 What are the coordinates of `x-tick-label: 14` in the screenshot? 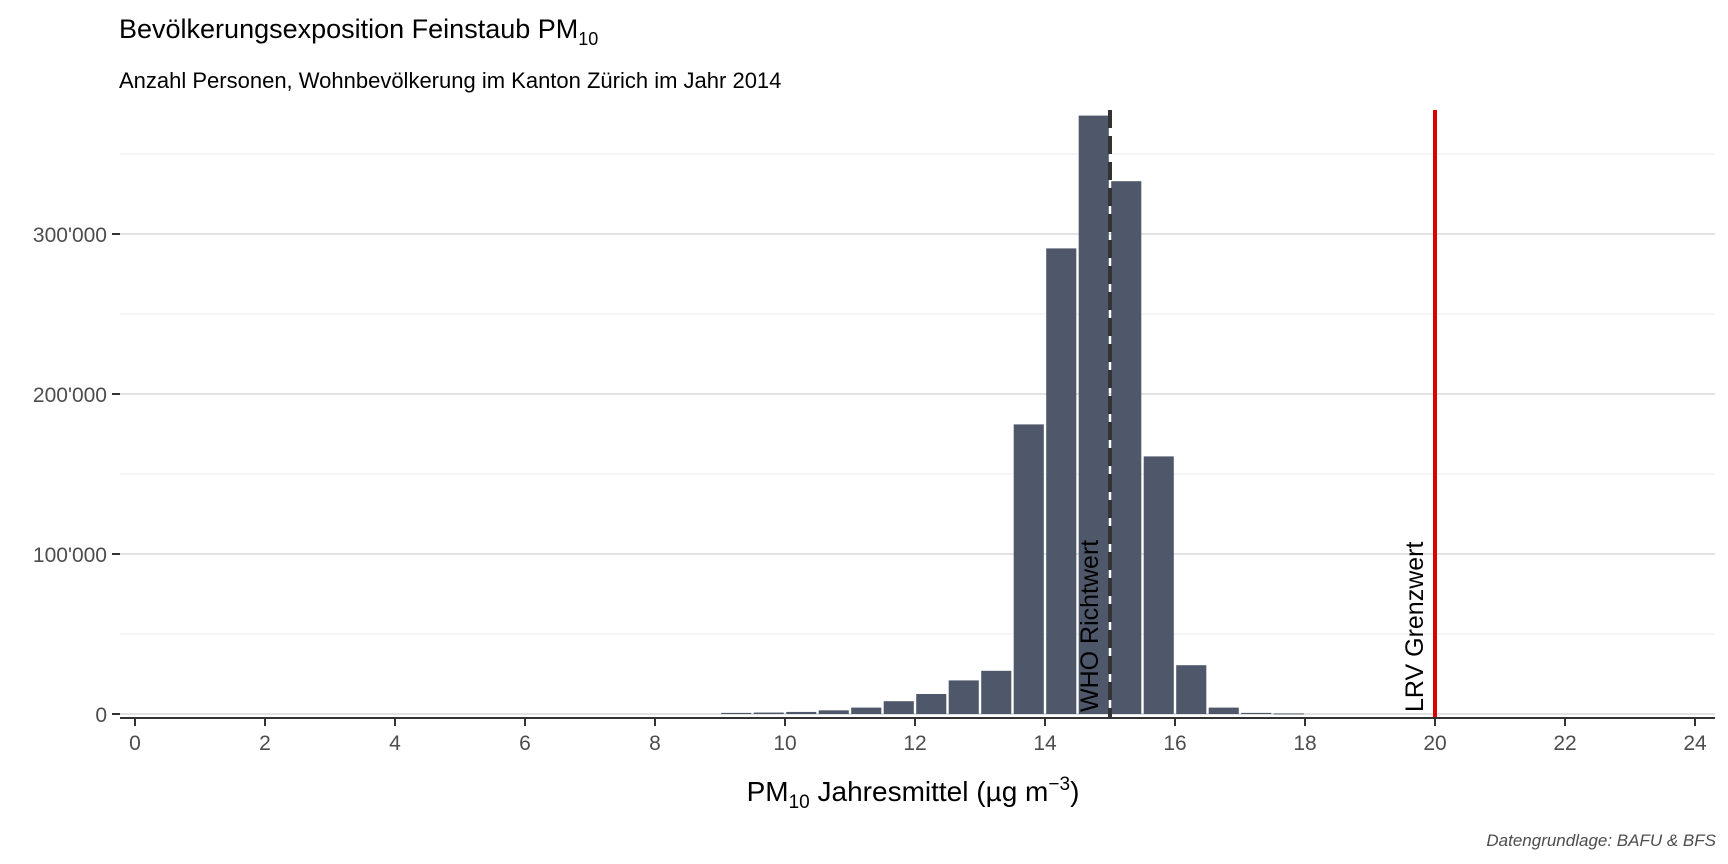 It's located at (1045, 743).